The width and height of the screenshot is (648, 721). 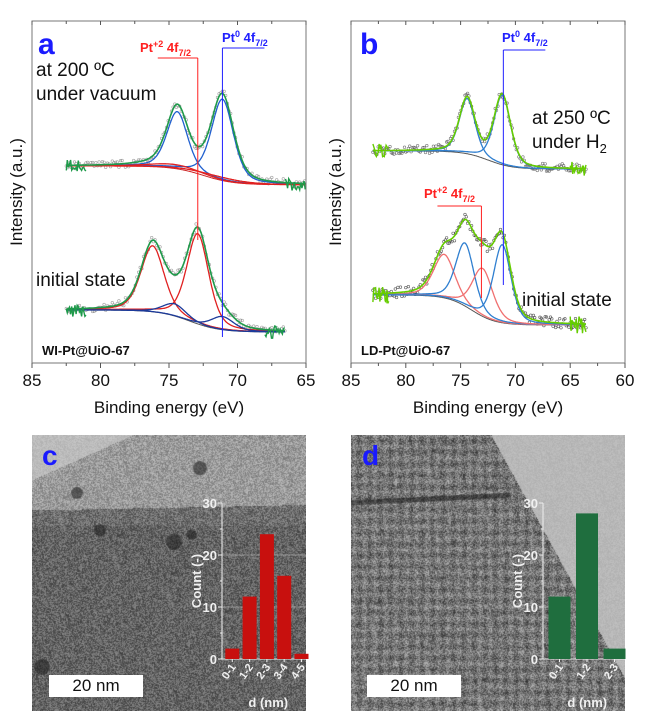 I want to click on panel-letter: c, so click(x=50, y=455).